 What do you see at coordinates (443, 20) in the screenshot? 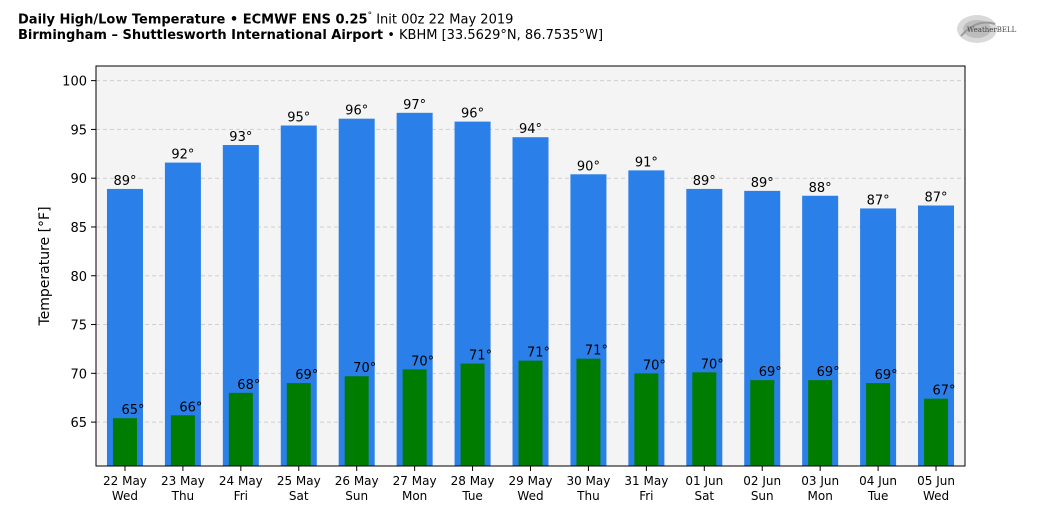
I see `header-init-time: Init 00z 22 May 2019` at bounding box center [443, 20].